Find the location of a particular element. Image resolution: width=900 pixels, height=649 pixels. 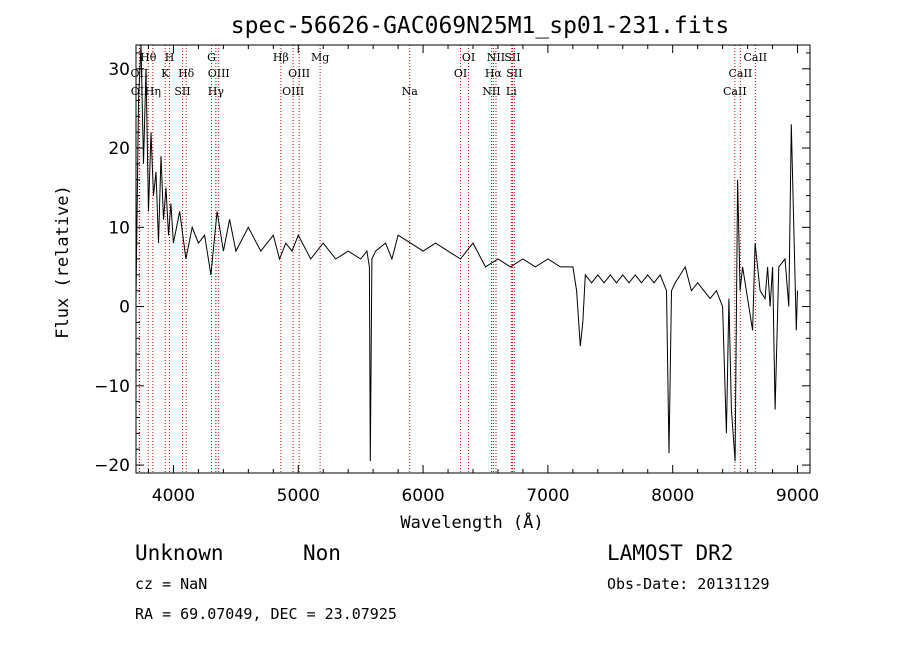

x-tick-label: 7000 is located at coordinates (547, 496).